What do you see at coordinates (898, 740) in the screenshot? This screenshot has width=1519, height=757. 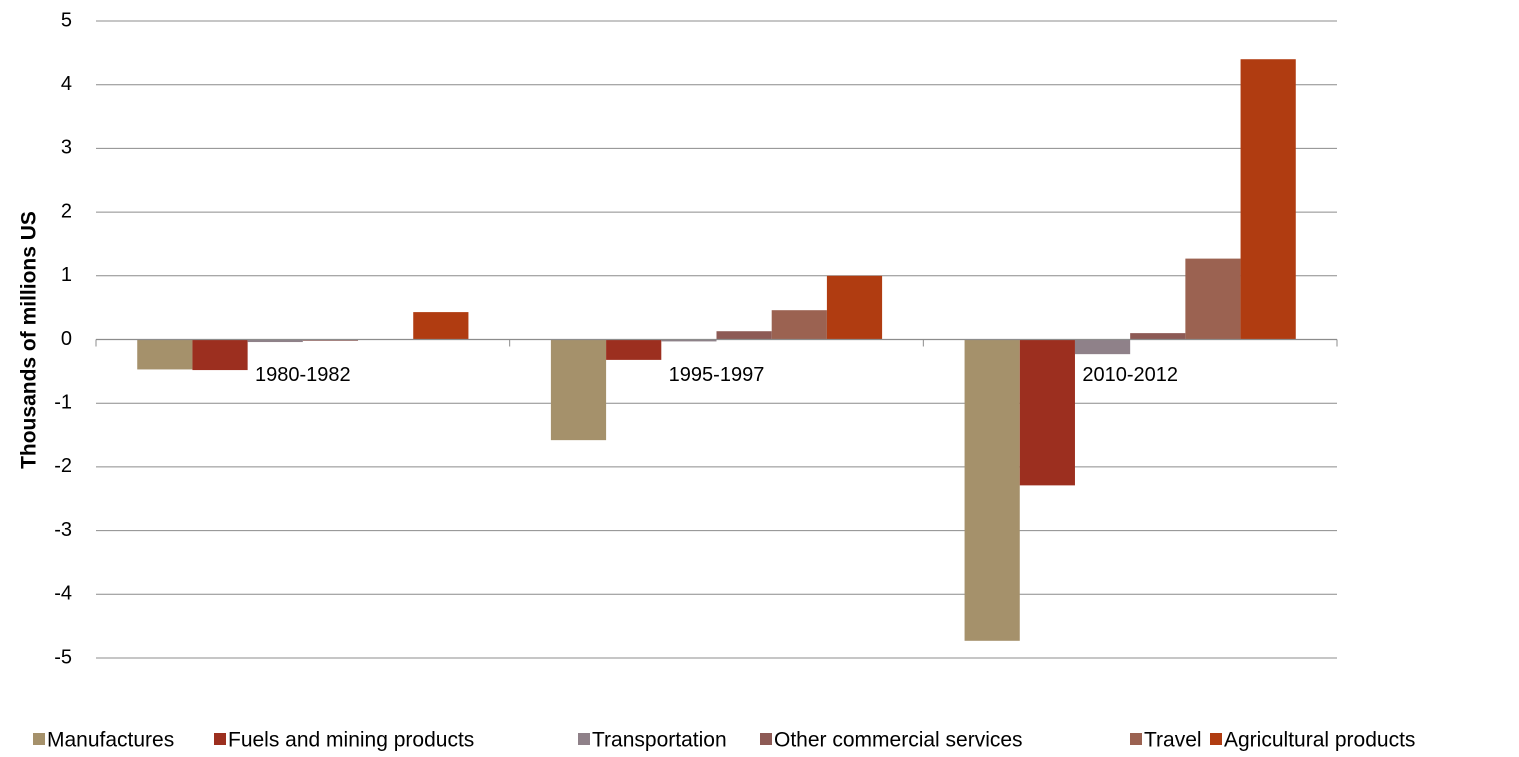 I see `legend-label: Other commercial services` at bounding box center [898, 740].